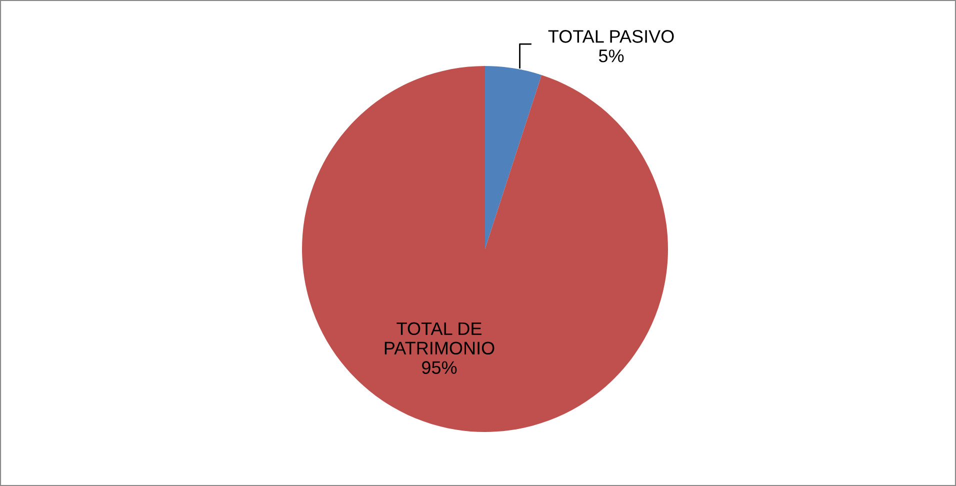 This screenshot has width=956, height=486. I want to click on pie-slice, so click(513, 157).